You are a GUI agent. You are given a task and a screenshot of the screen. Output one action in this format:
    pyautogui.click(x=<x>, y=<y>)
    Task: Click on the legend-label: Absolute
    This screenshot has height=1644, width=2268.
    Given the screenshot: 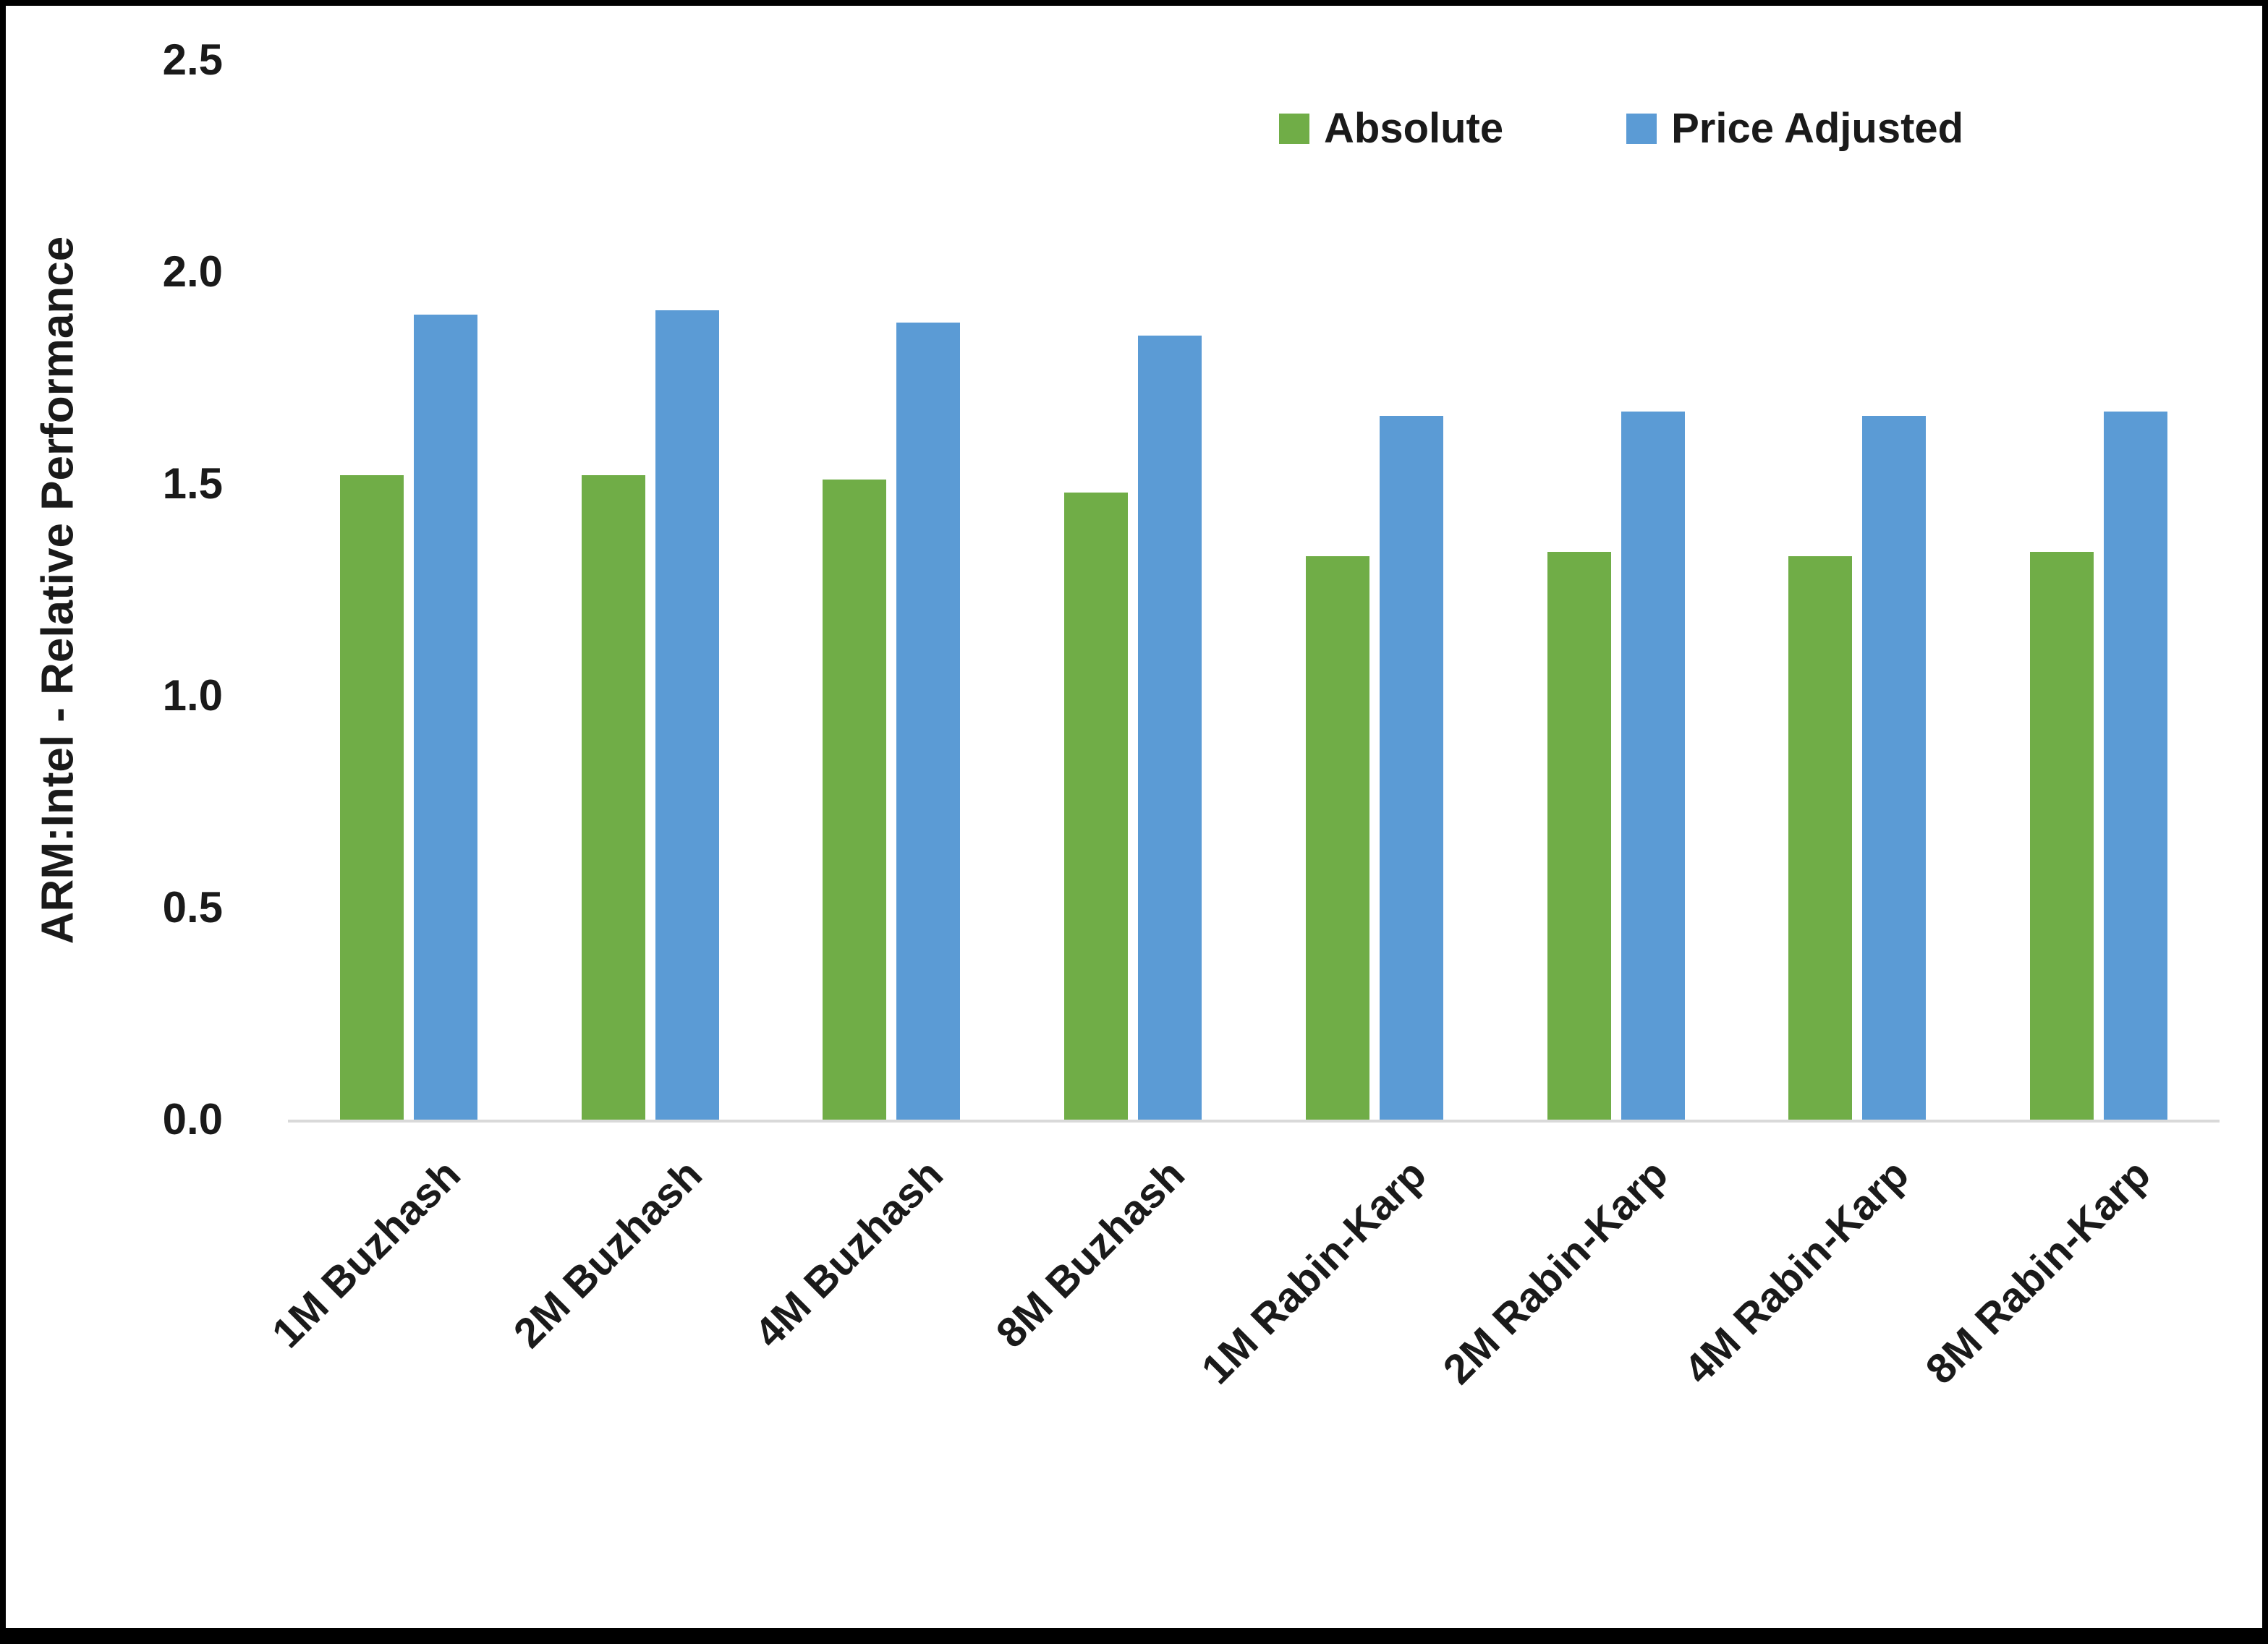 What is the action you would take?
    pyautogui.click(x=1414, y=128)
    